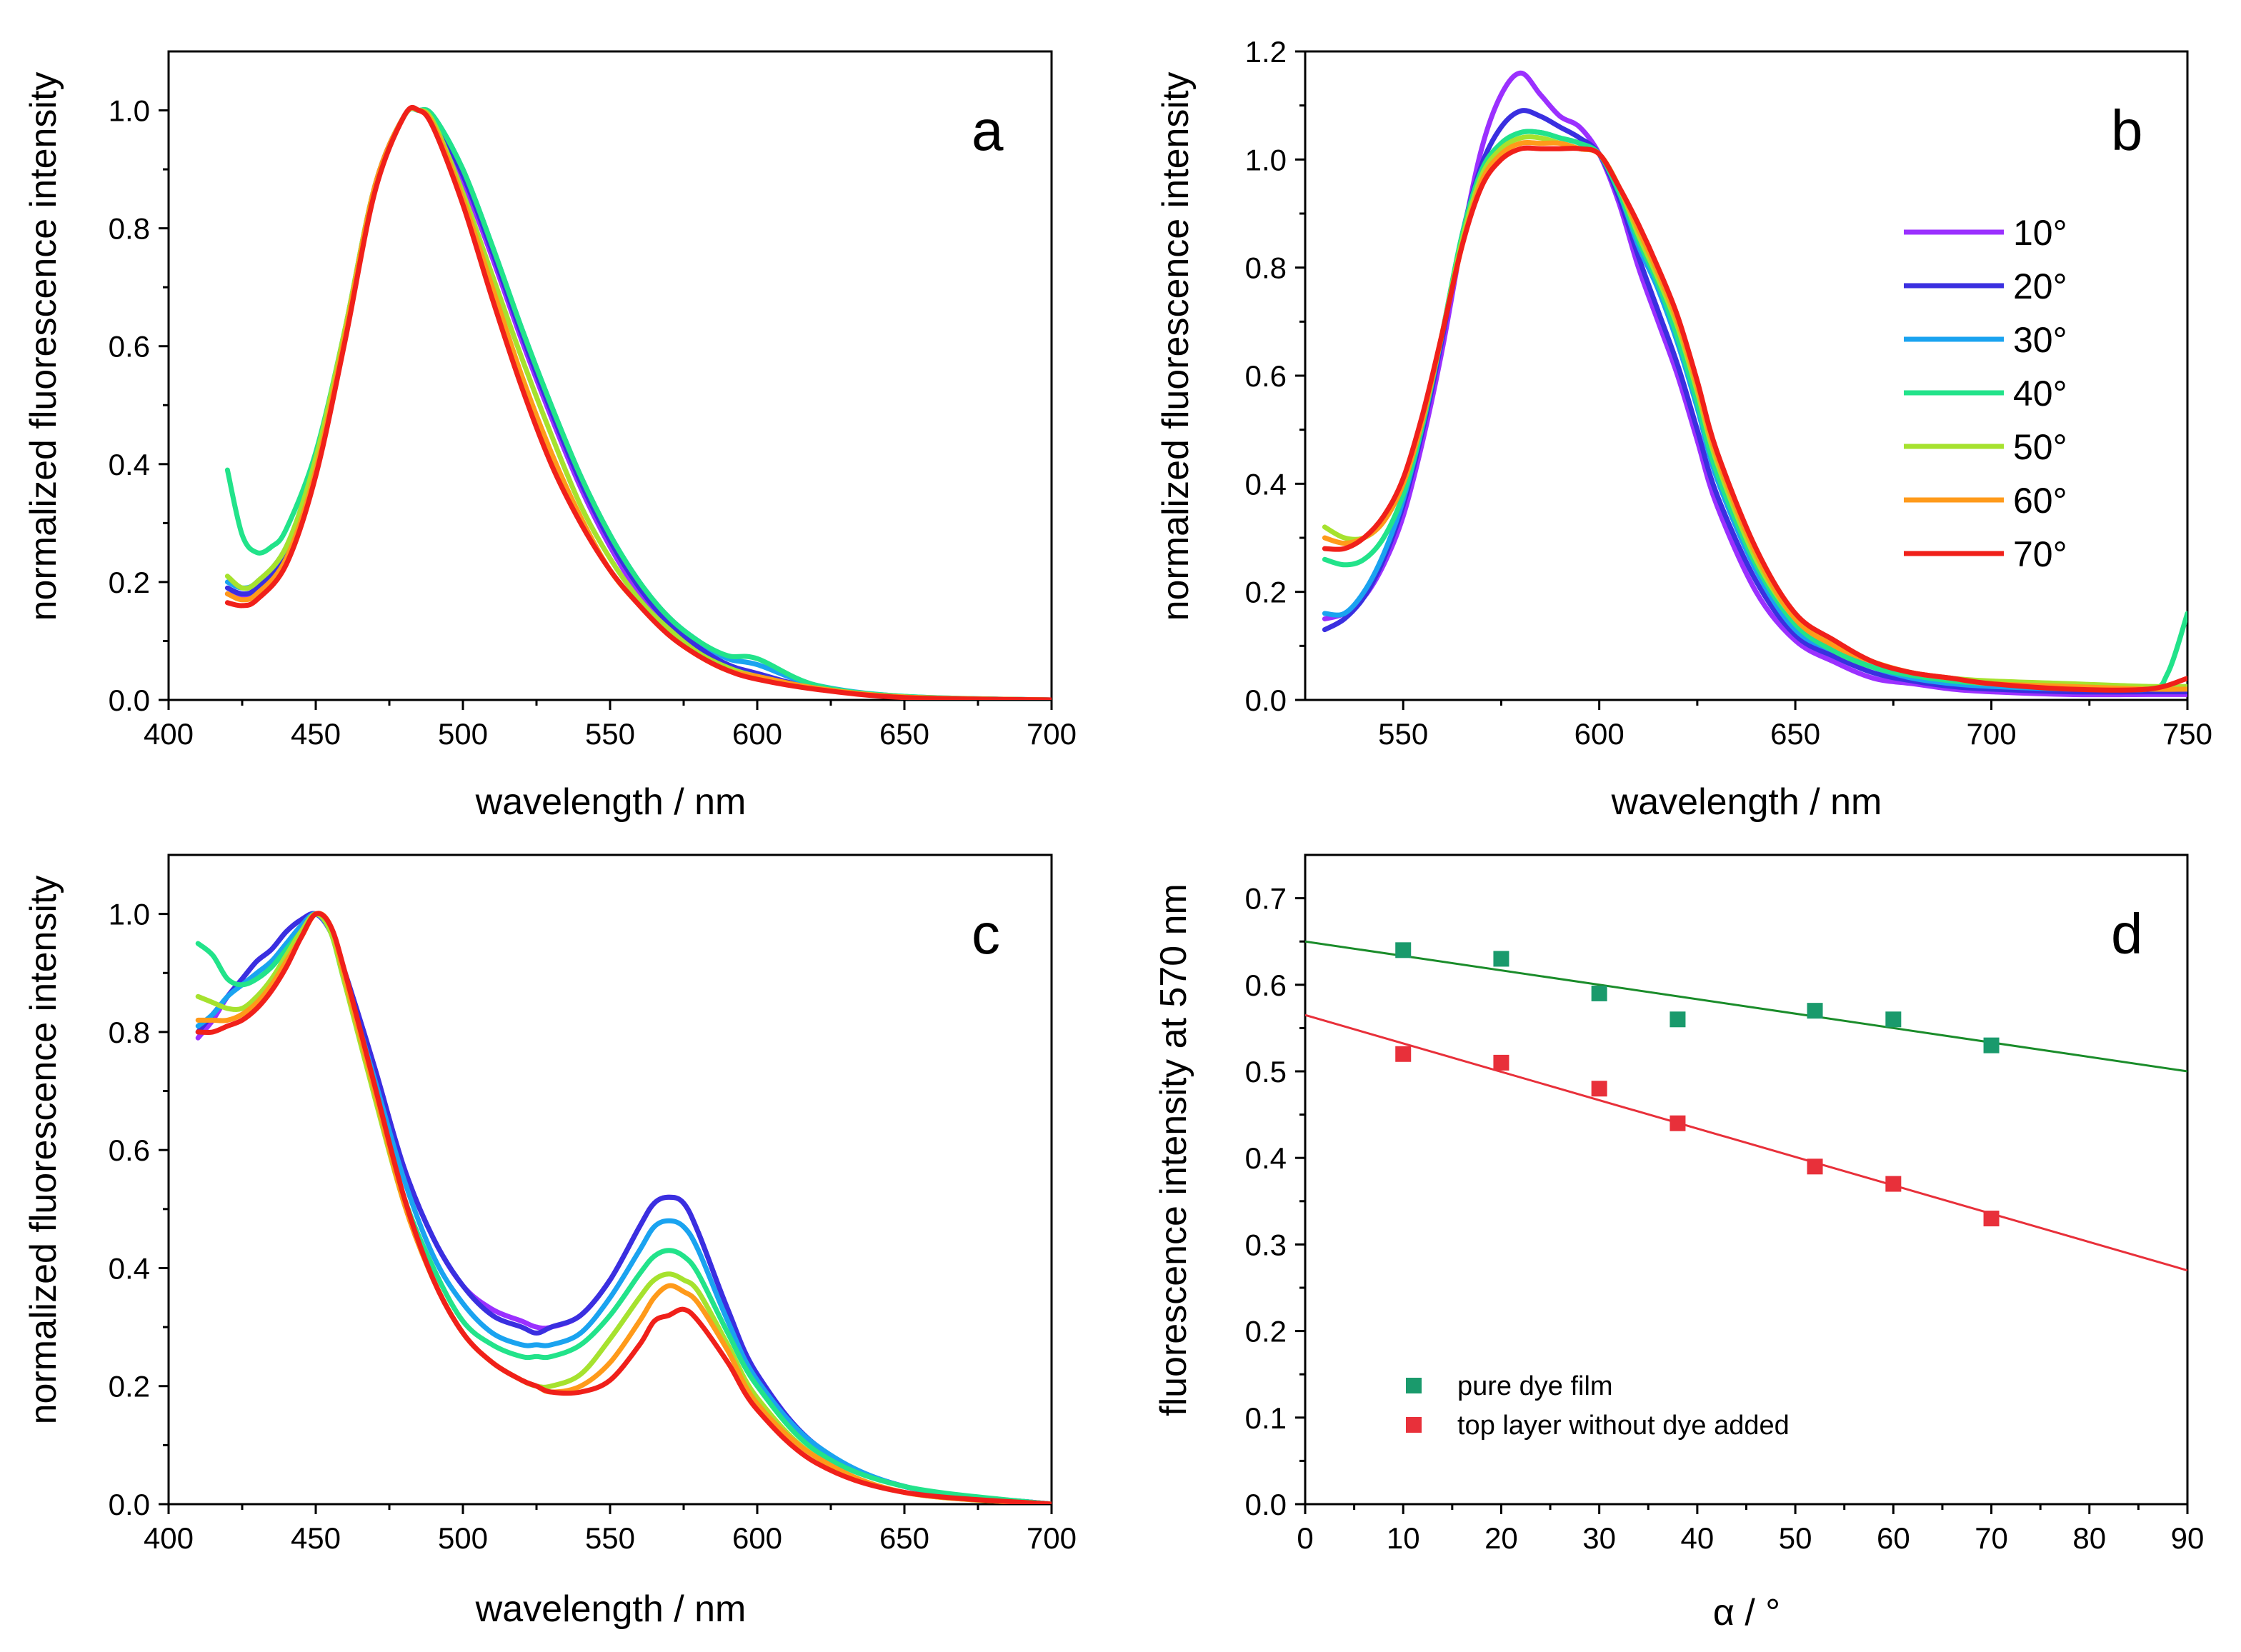  I want to click on legend-label-60deg: 60°, so click(2040, 501).